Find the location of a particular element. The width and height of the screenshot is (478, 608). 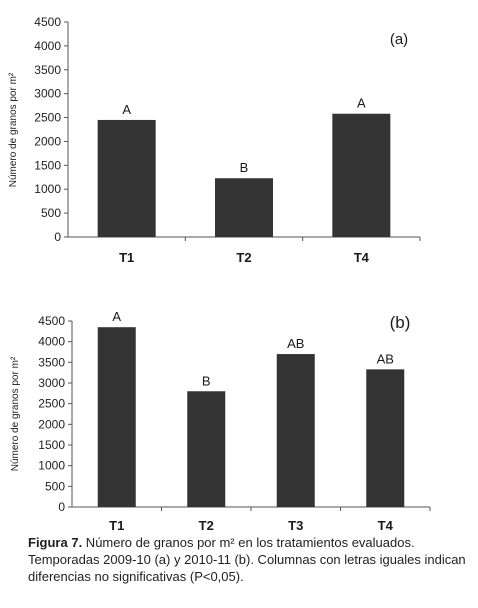

panel-label: (b) is located at coordinates (400, 322).